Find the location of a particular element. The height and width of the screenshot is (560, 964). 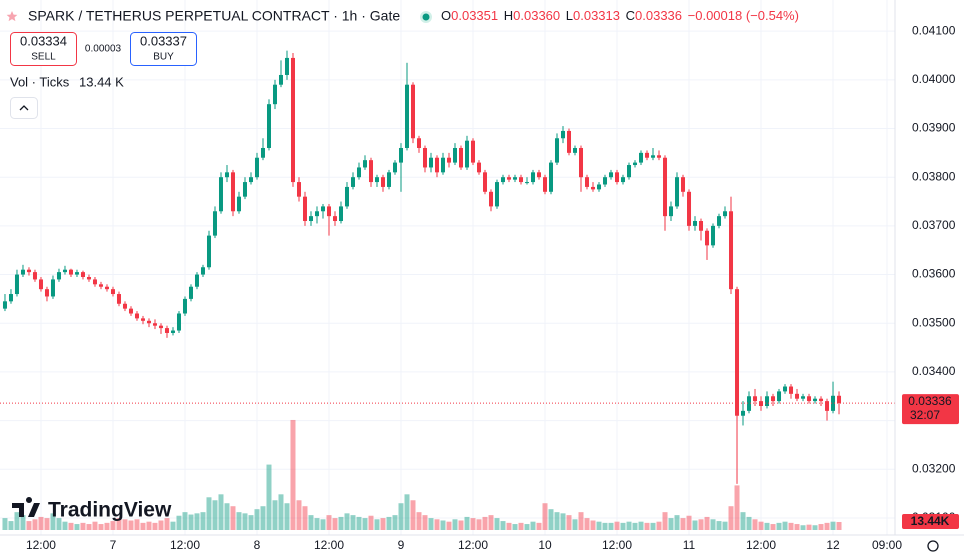

buy-price: 0.03337 is located at coordinates (163, 40).